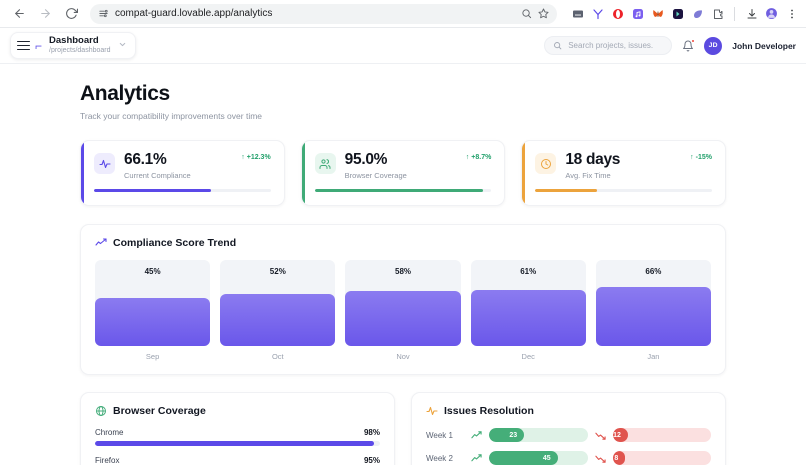 The height and width of the screenshot is (465, 806). What do you see at coordinates (107, 460) in the screenshot?
I see `coverage-browser-name: Firefox` at bounding box center [107, 460].